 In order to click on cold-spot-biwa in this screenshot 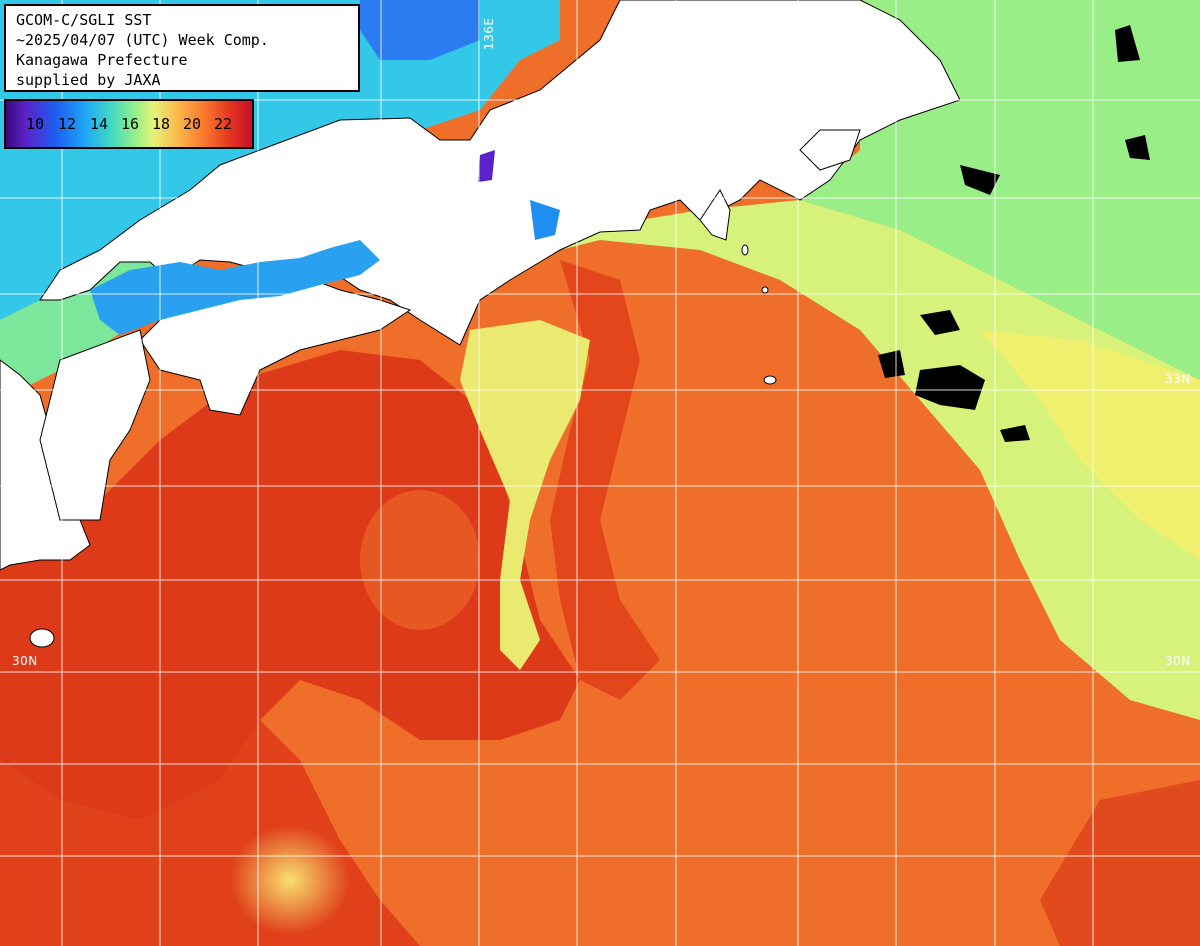, I will do `click(486, 166)`.